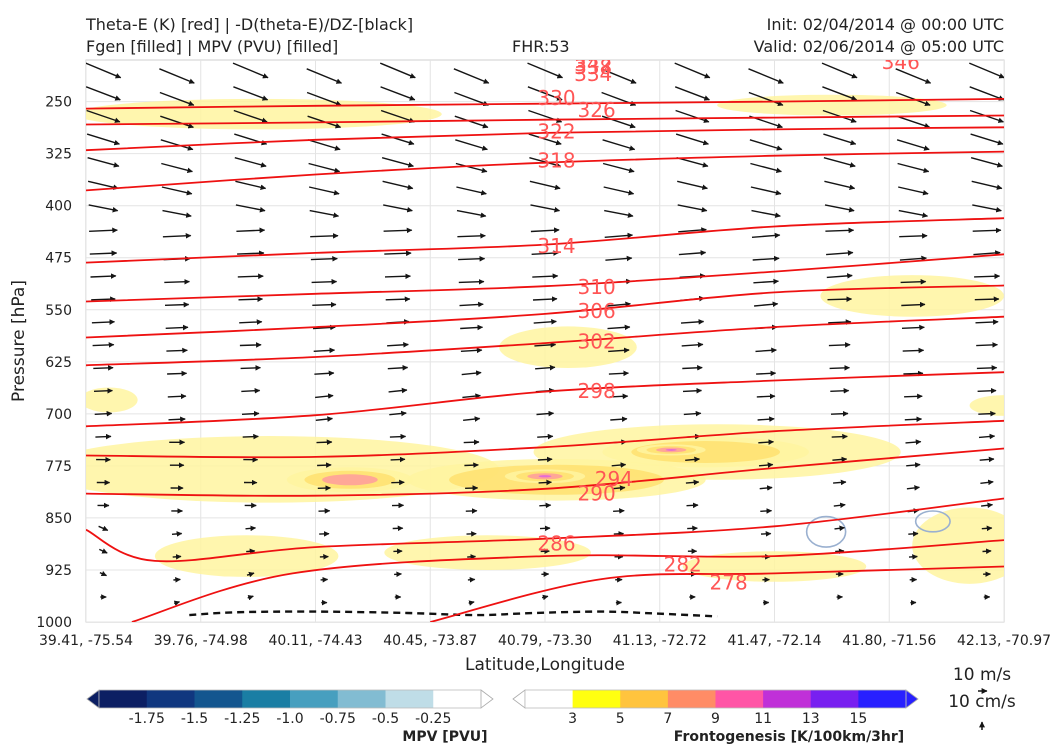  What do you see at coordinates (541, 46) in the screenshot?
I see `forecast-hour: FHR:53` at bounding box center [541, 46].